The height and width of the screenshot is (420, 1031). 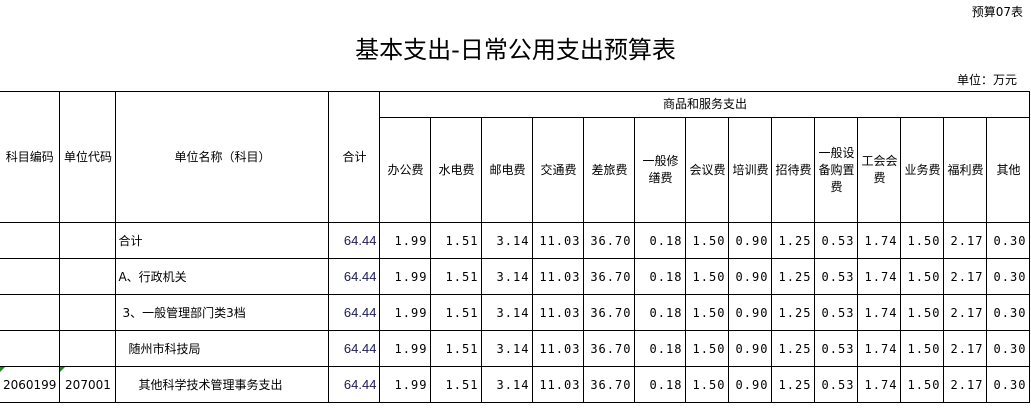 I want to click on header-col: 业务费, so click(x=922, y=170).